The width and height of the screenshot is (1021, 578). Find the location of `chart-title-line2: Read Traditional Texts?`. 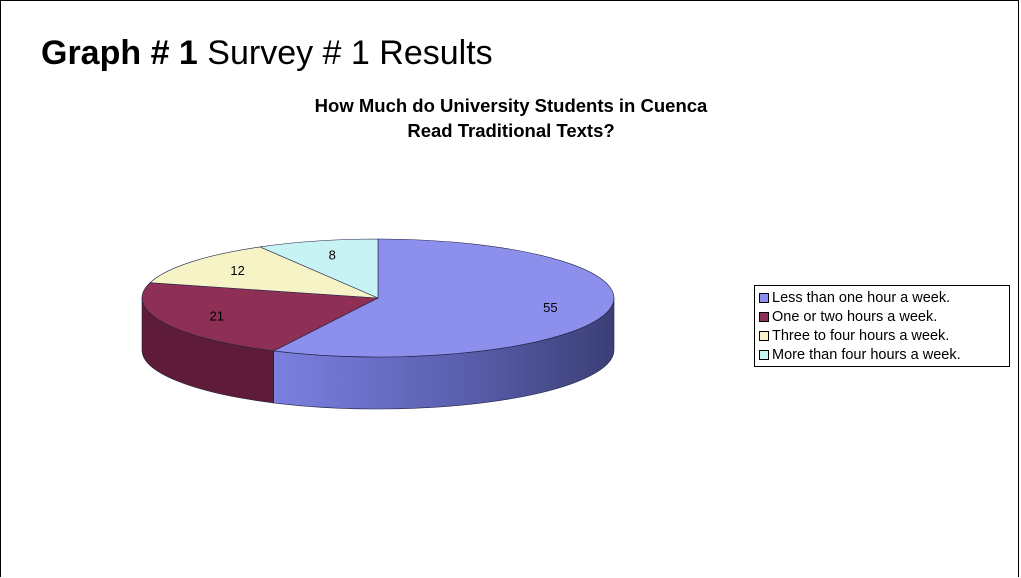

chart-title-line2: Read Traditional Texts? is located at coordinates (511, 130).